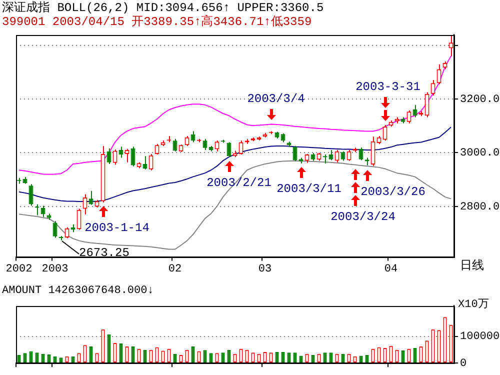  Describe the element at coordinates (391, 269) in the screenshot. I see `x-tick-label: 04` at that location.